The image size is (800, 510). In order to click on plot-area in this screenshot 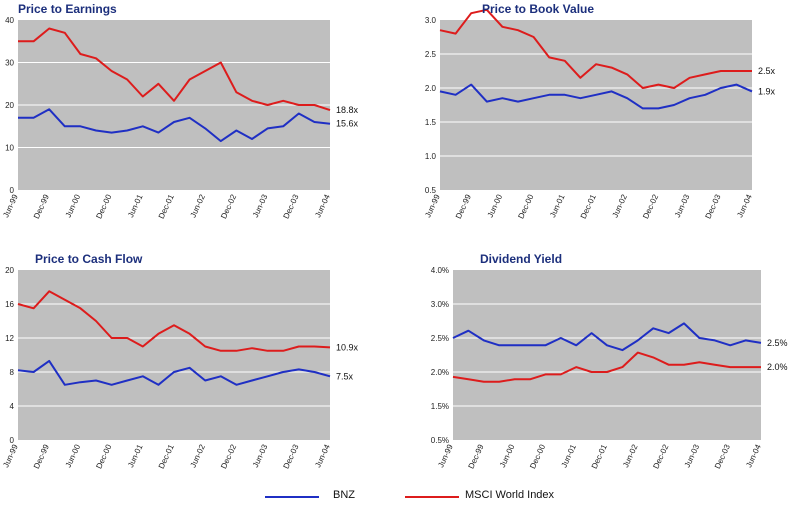, I will do `click(607, 355)`.